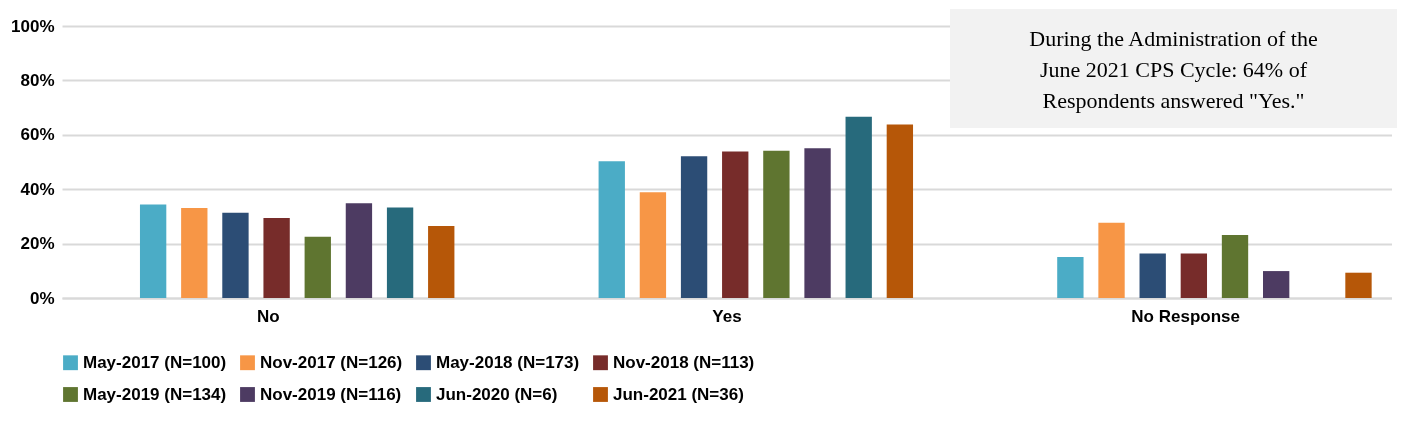 This screenshot has width=1407, height=432. What do you see at coordinates (331, 362) in the screenshot?
I see `legend-label: Nov-2017 (N=126)` at bounding box center [331, 362].